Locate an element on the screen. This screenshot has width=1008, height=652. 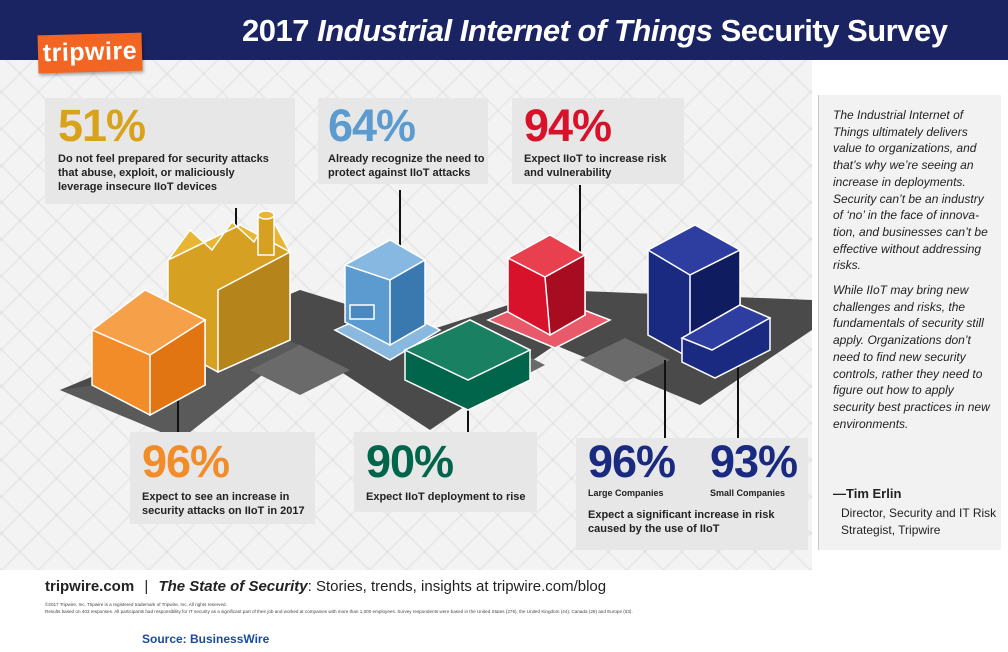
stat-percent: 64% is located at coordinates (372, 125).